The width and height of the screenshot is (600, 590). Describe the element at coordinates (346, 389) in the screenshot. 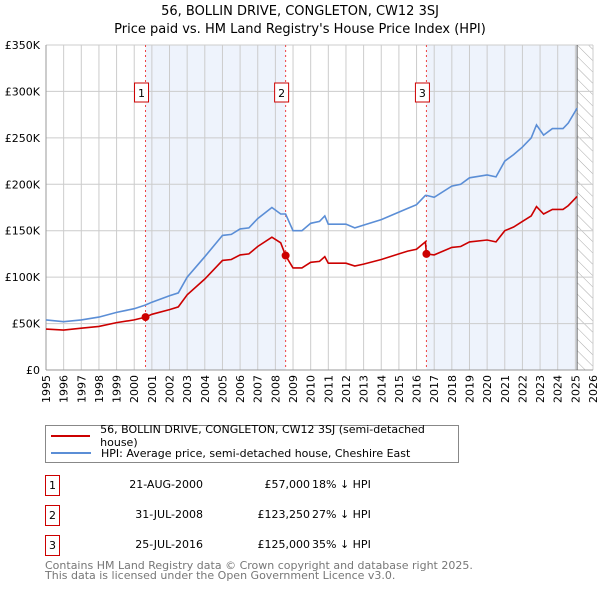

I see `x-tick-label: 2012` at that location.